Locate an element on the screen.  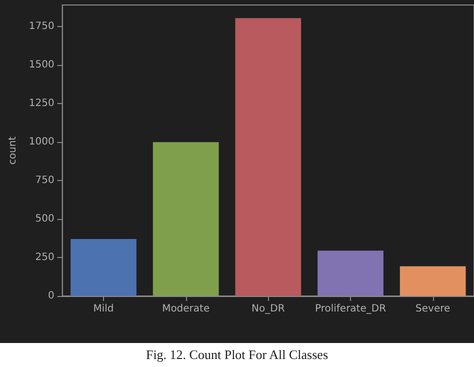
x-tick-label: Severe is located at coordinates (433, 309).